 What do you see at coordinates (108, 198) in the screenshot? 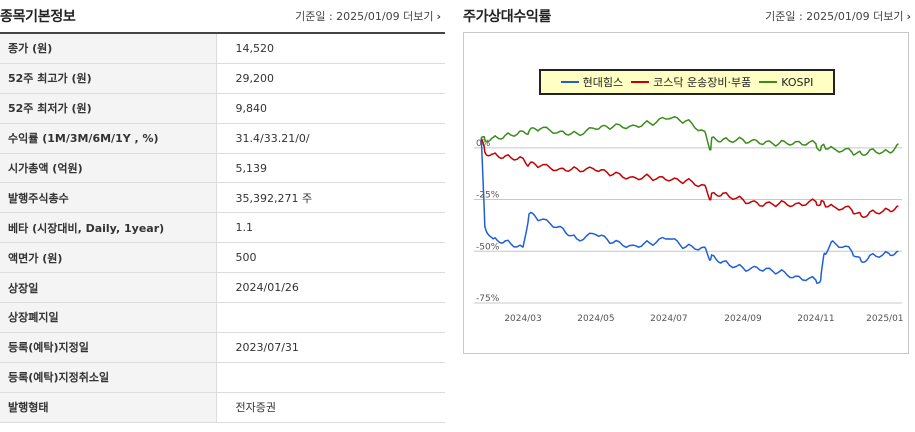
I see `info-row-label: 발행주식총수` at bounding box center [108, 198].